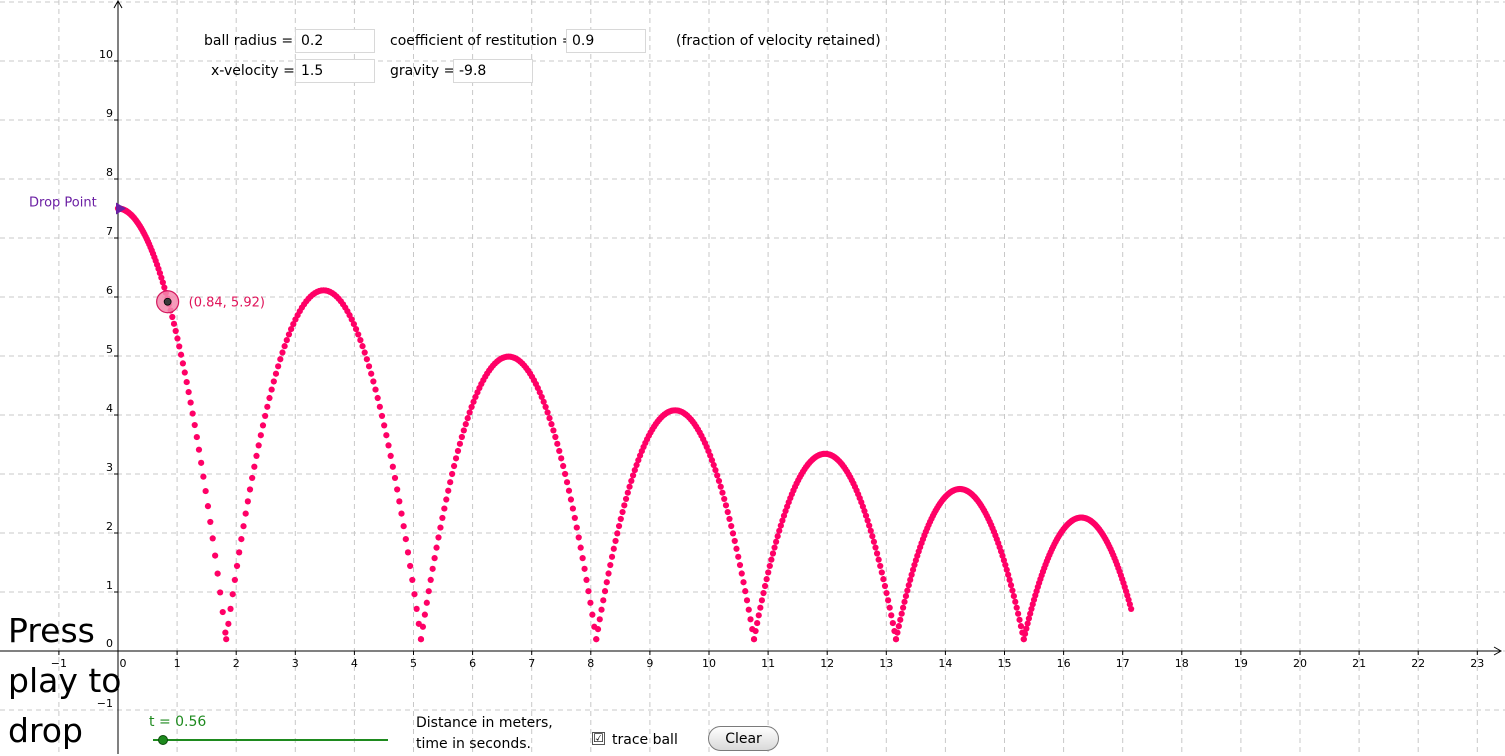  What do you see at coordinates (335, 41) in the screenshot?
I see `ball-radius-input` at bounding box center [335, 41].